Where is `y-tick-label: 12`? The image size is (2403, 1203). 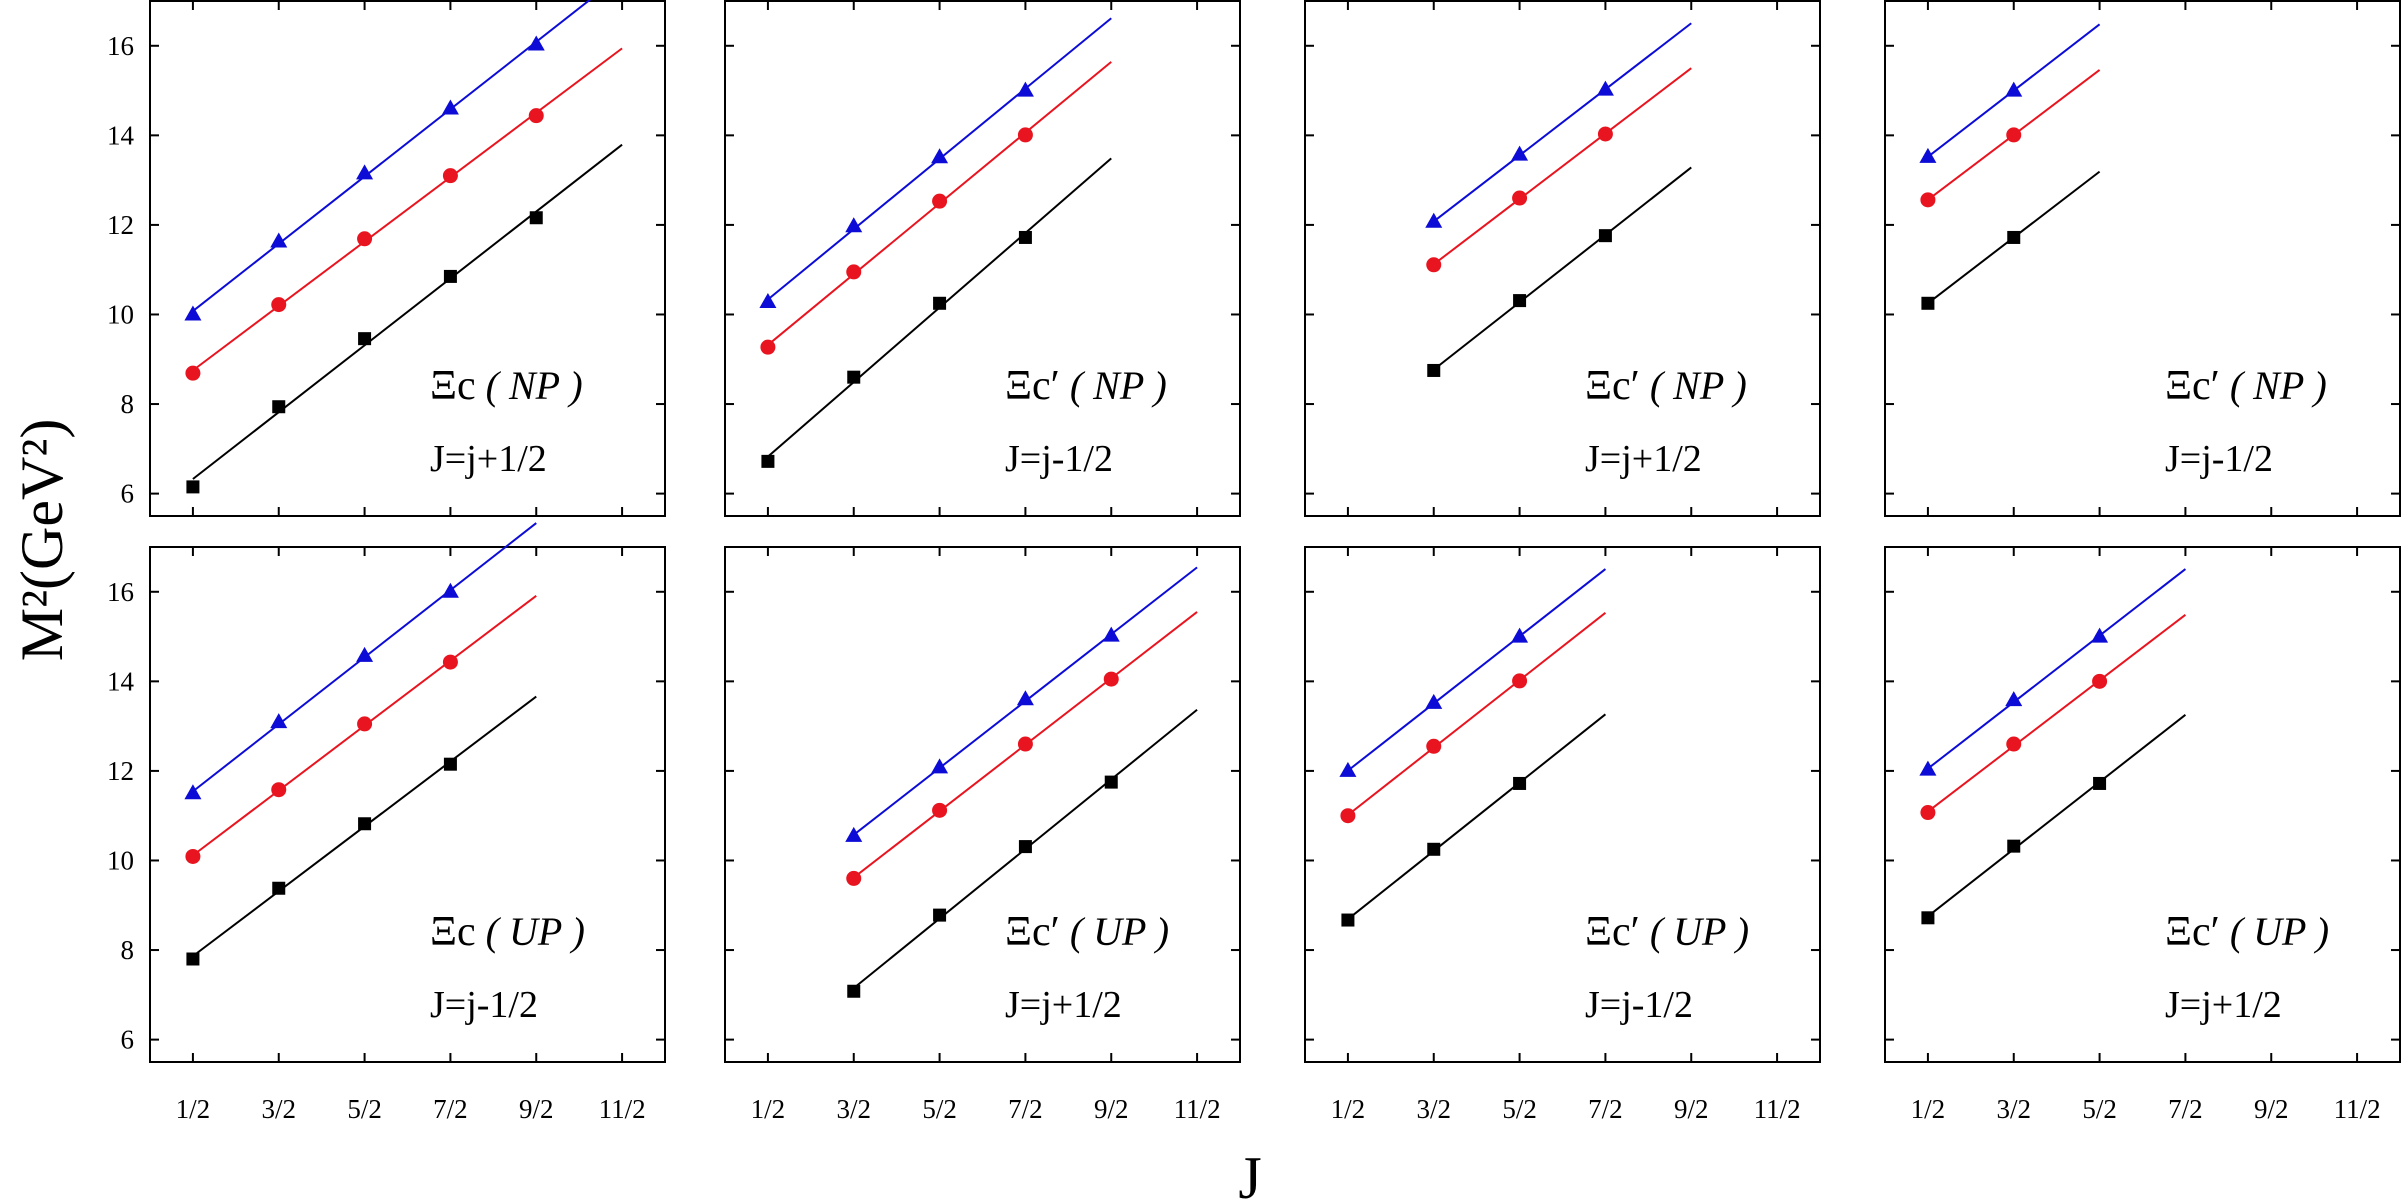 y-tick-label: 12 is located at coordinates (120, 225).